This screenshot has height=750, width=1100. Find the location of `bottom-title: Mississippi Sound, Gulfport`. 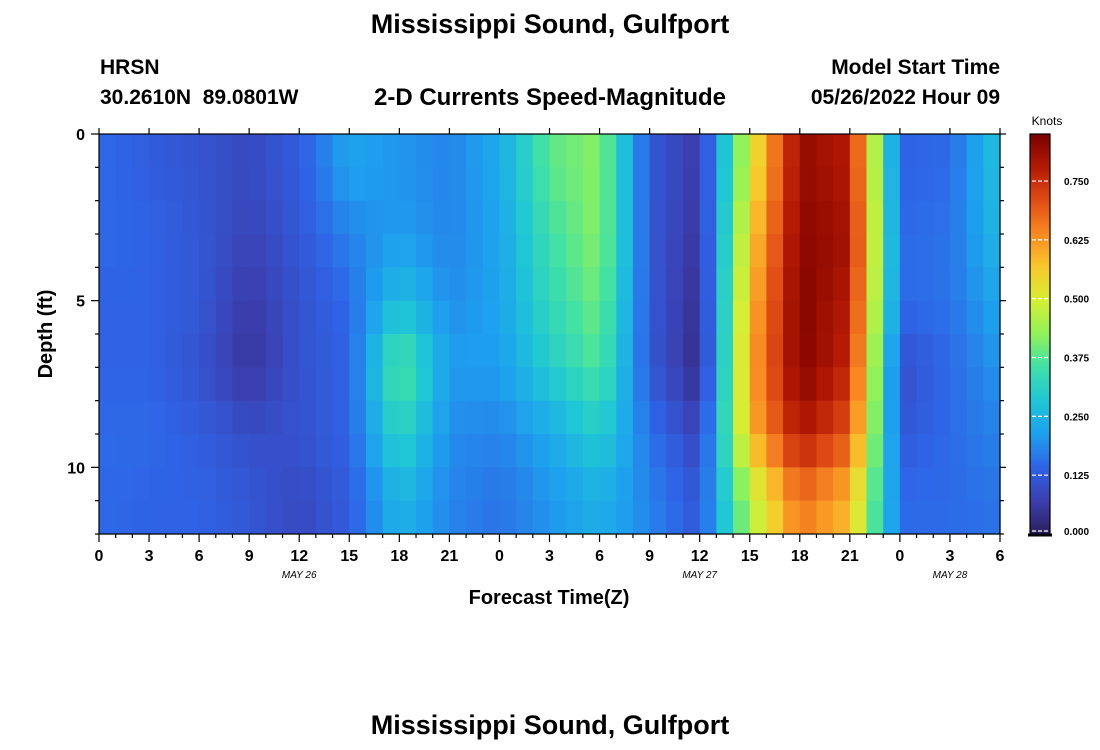

bottom-title: Mississippi Sound, Gulfport is located at coordinates (550, 725).